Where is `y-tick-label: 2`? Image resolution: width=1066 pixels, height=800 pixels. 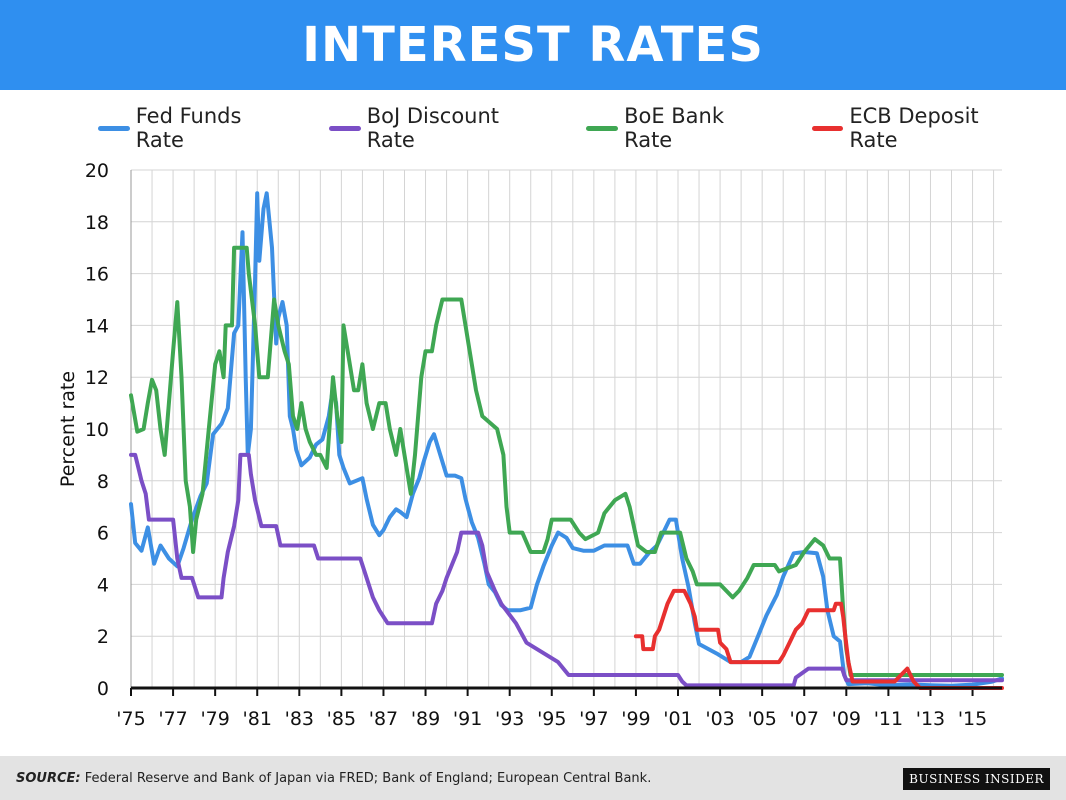
y-tick-label: 2 is located at coordinates (103, 637).